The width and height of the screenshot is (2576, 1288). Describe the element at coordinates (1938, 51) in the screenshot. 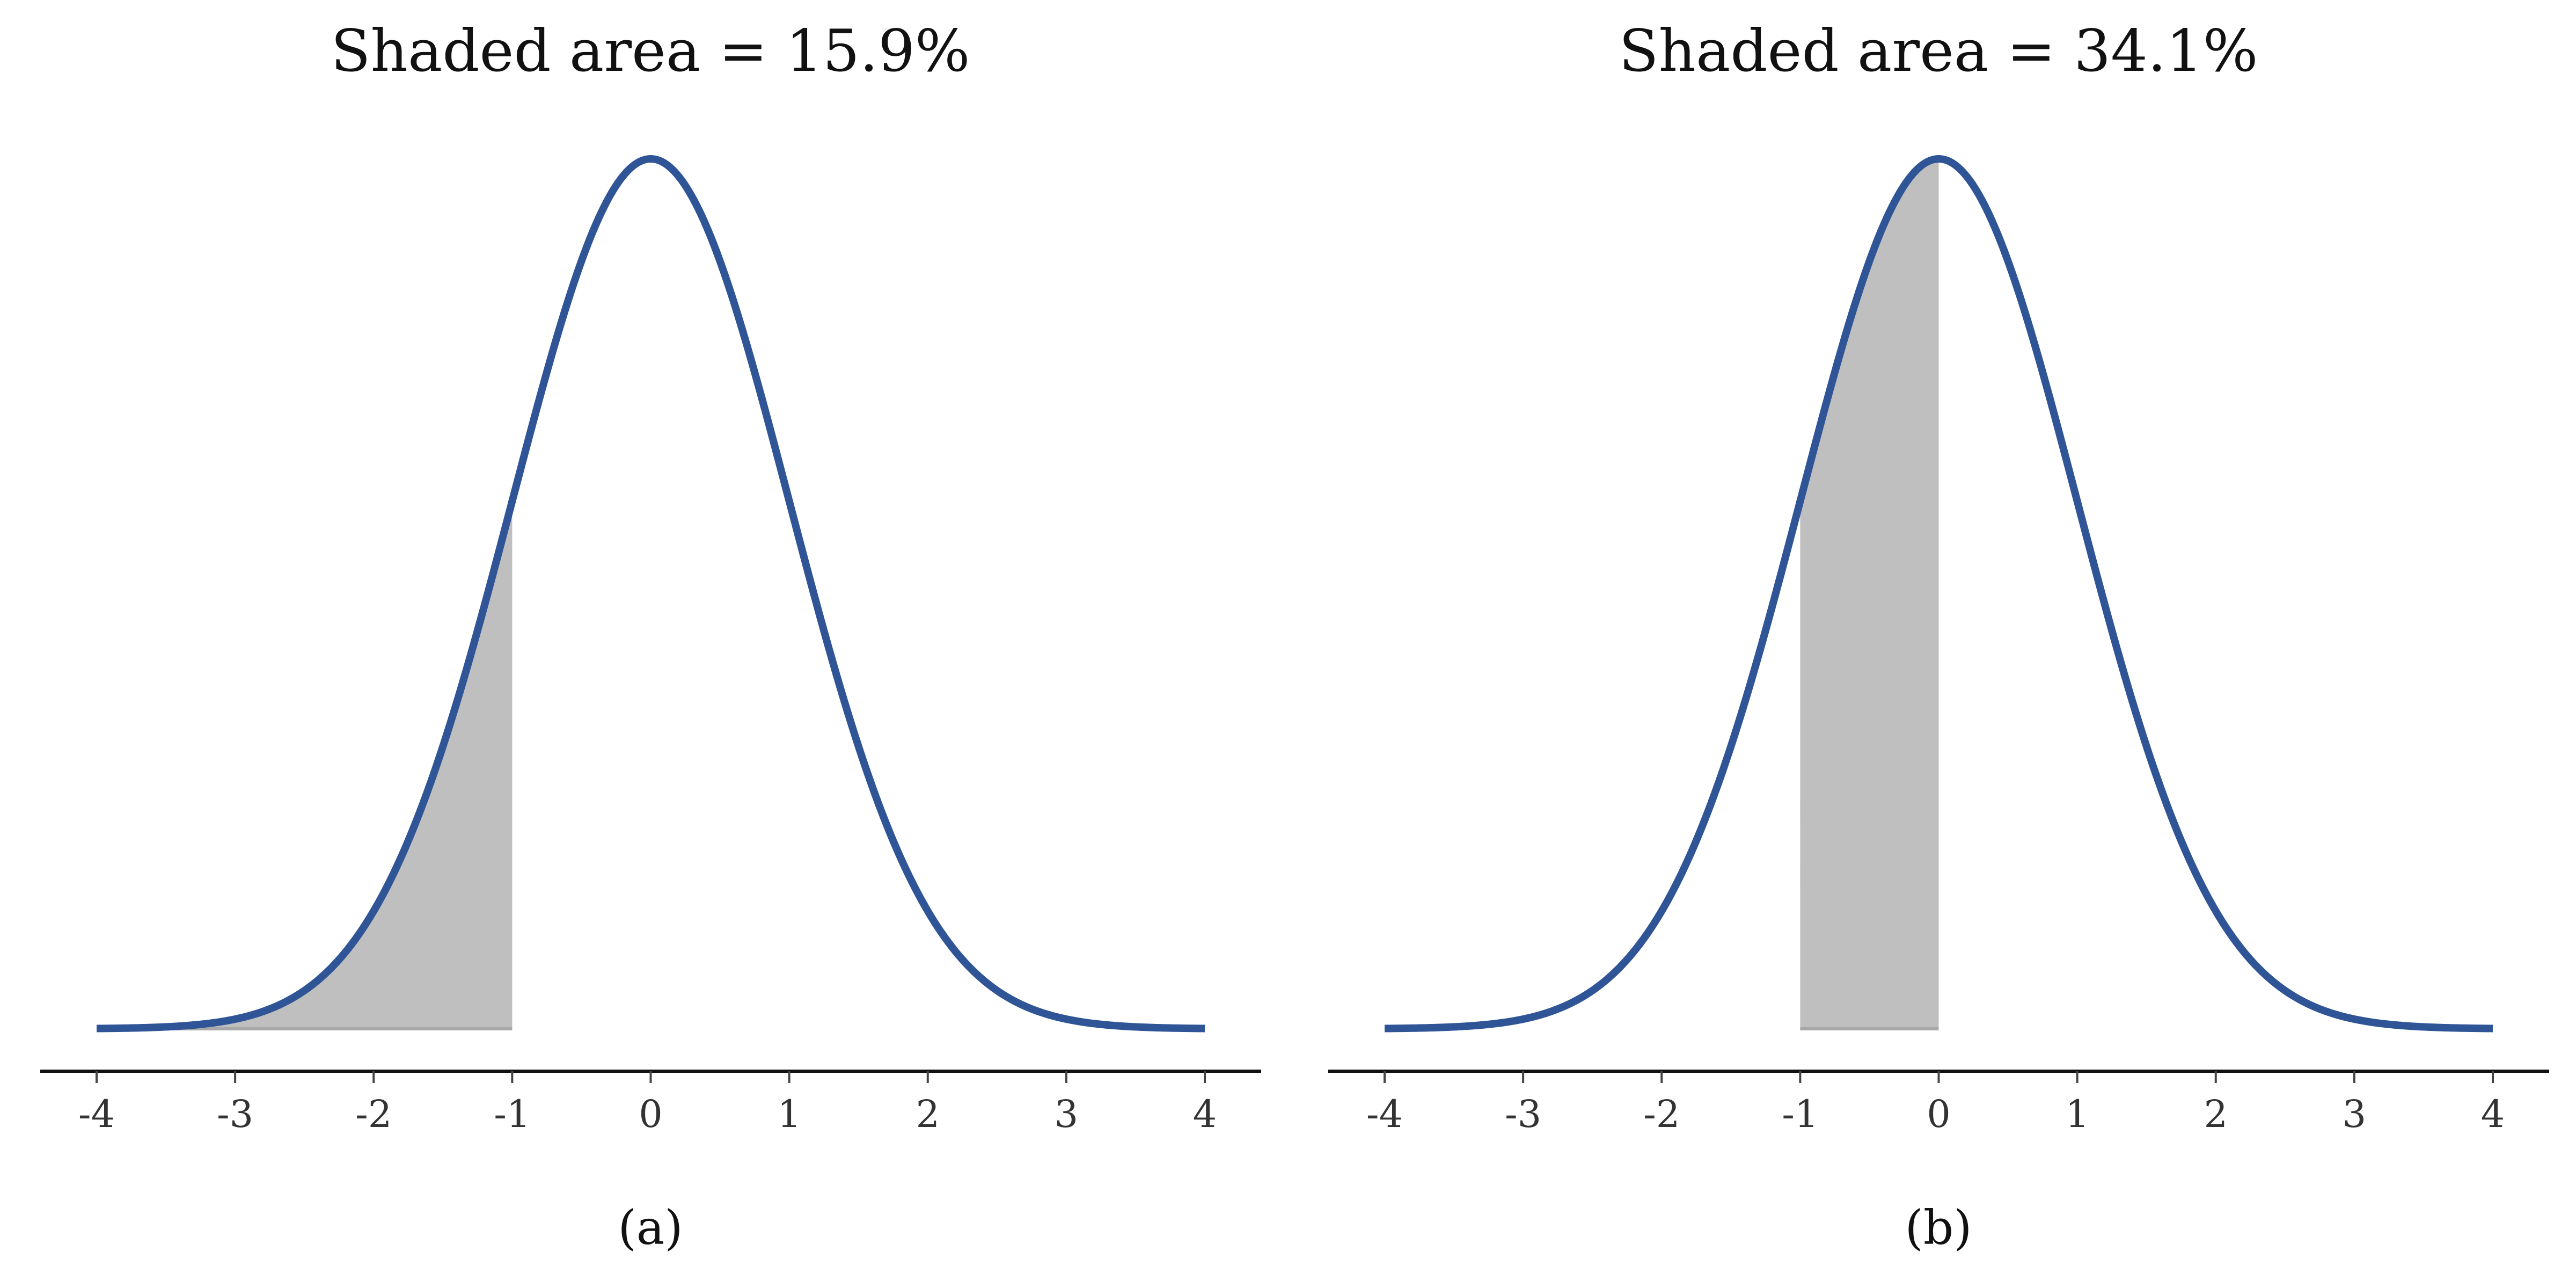

I see `chart-title: Shaded area = 34.1%` at that location.